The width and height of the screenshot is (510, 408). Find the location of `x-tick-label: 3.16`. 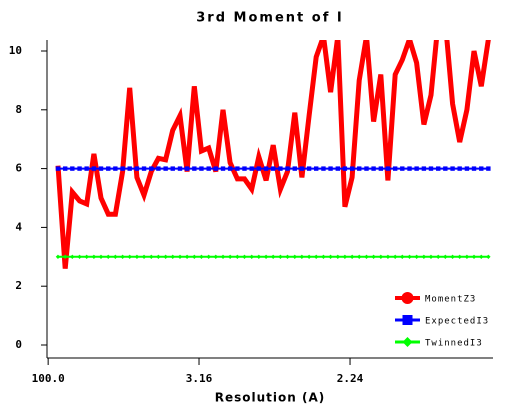

x-tick-label: 3.16 is located at coordinates (199, 378).